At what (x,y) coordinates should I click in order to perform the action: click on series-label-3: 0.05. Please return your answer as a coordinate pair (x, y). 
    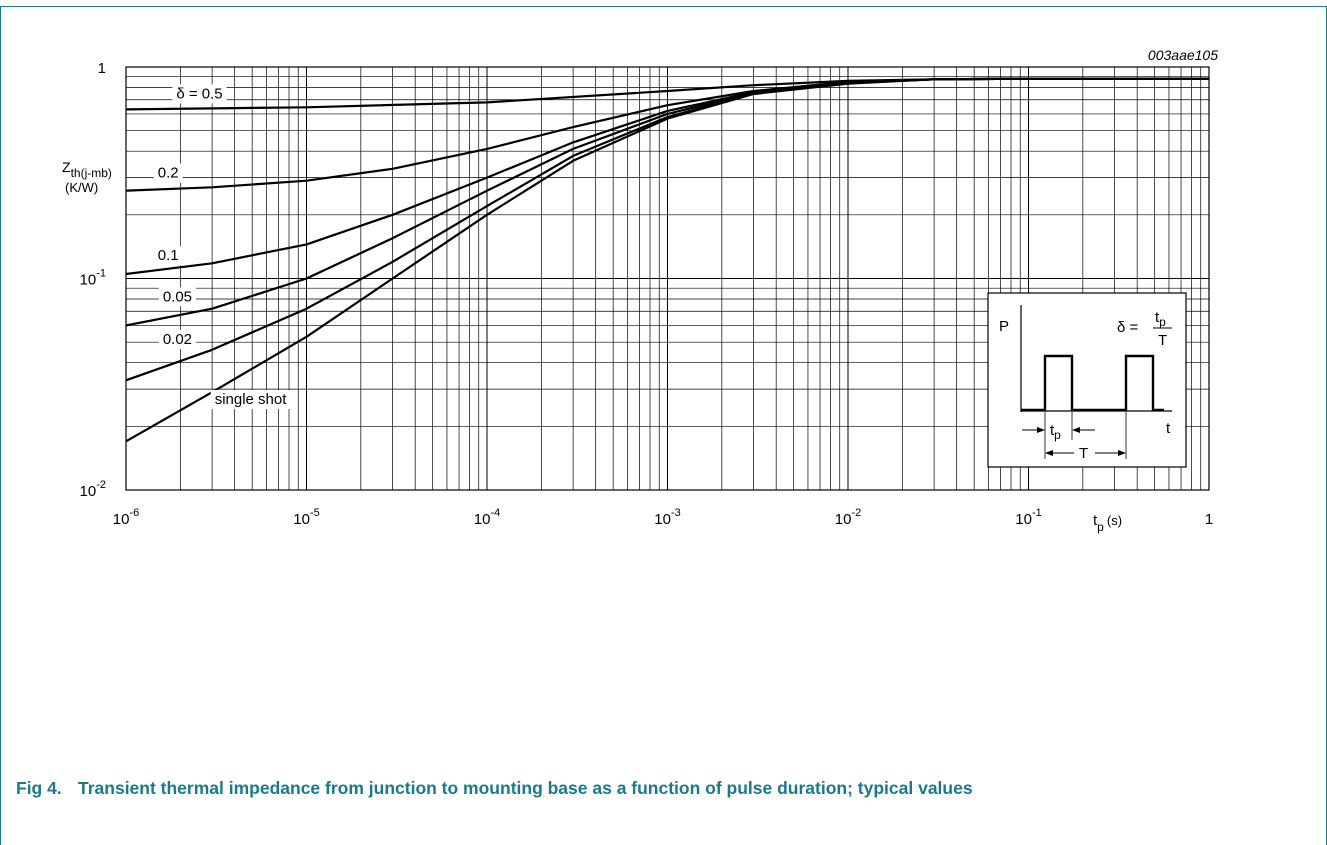
    Looking at the image, I should click on (177, 296).